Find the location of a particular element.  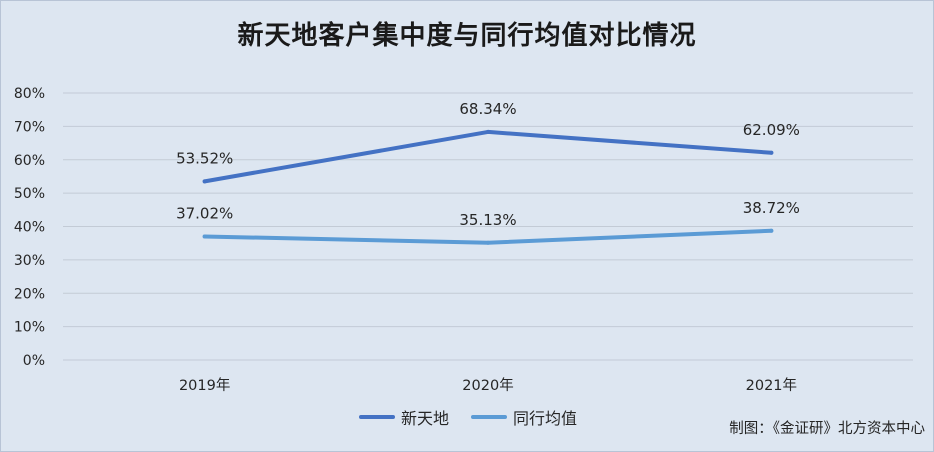

x-tick-label: 2019年 is located at coordinates (204, 385).